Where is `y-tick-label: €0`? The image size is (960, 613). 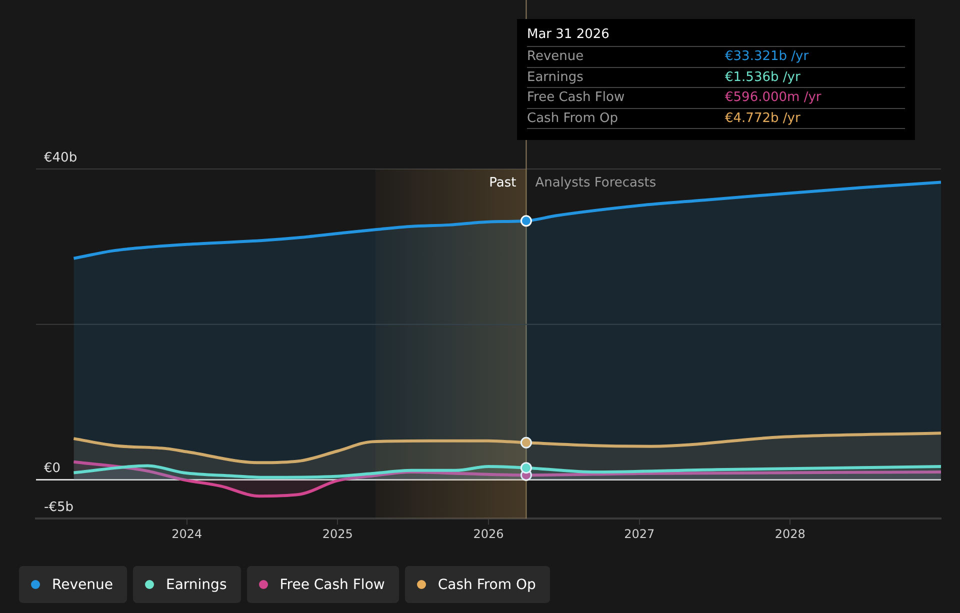
y-tick-label: €0 is located at coordinates (52, 468).